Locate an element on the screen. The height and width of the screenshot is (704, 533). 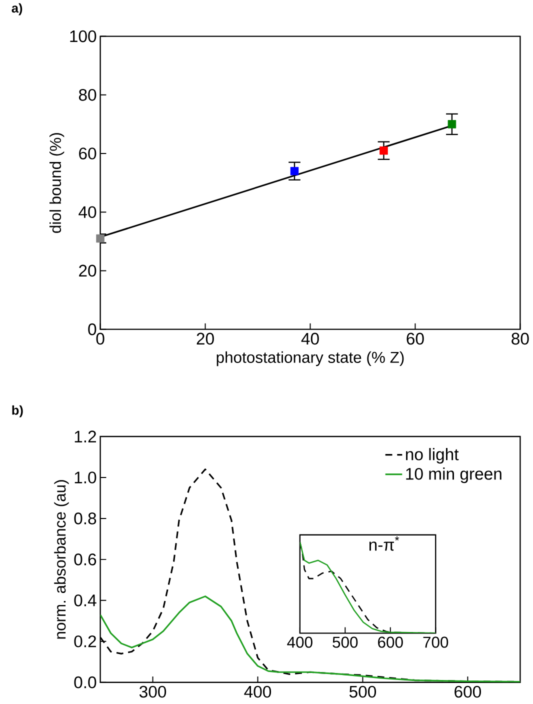
y-tick-label: 0.0 is located at coordinates (85, 682).